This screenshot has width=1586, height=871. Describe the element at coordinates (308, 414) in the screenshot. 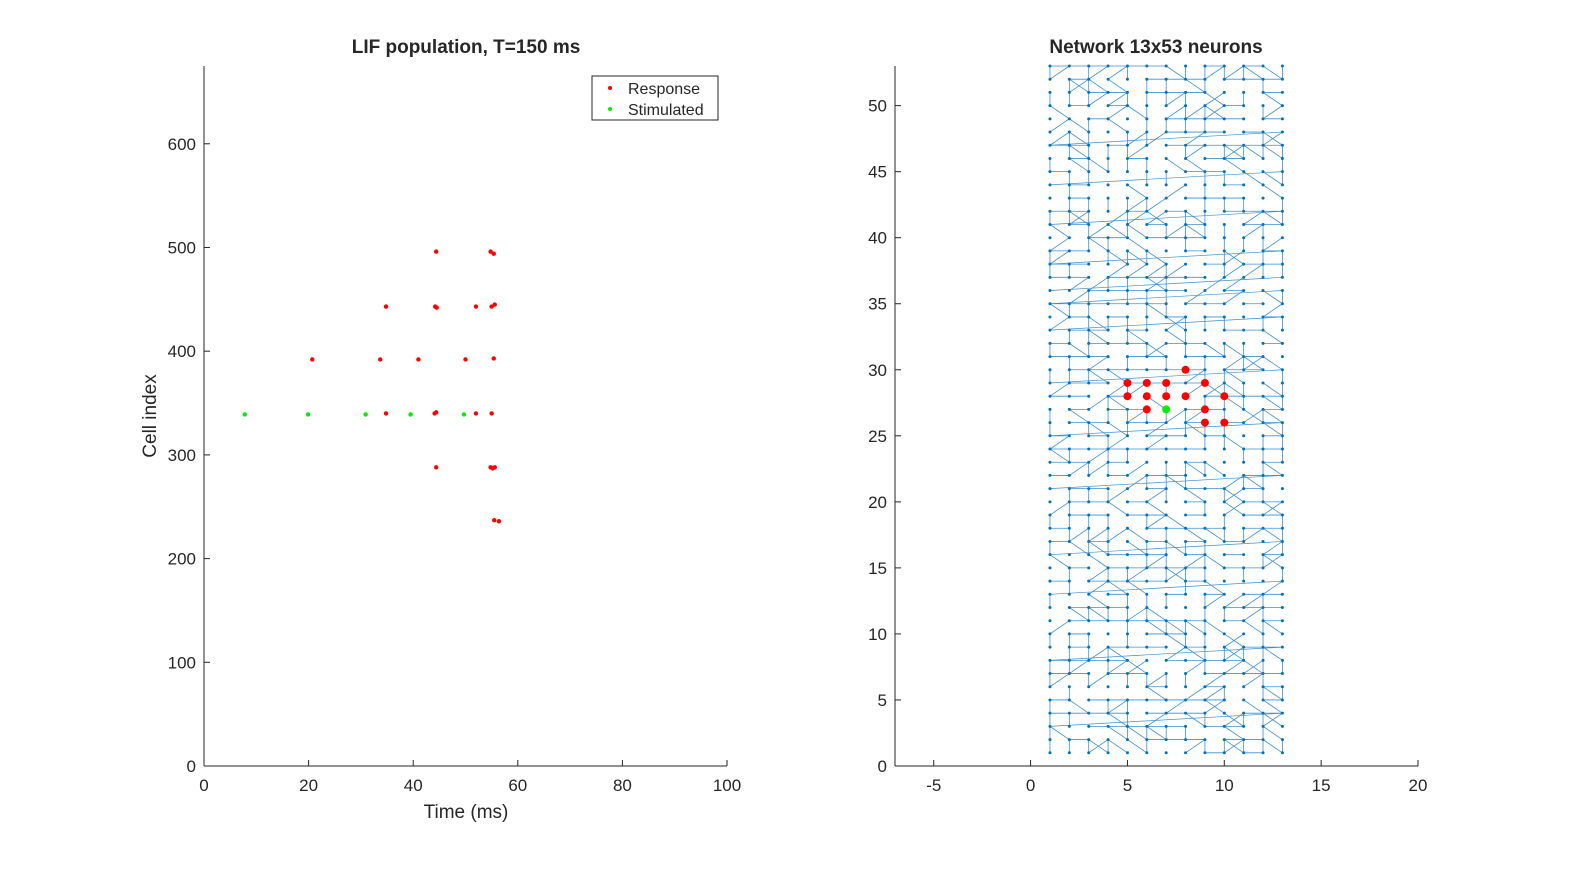

I see `stimulated-spike-point` at that location.